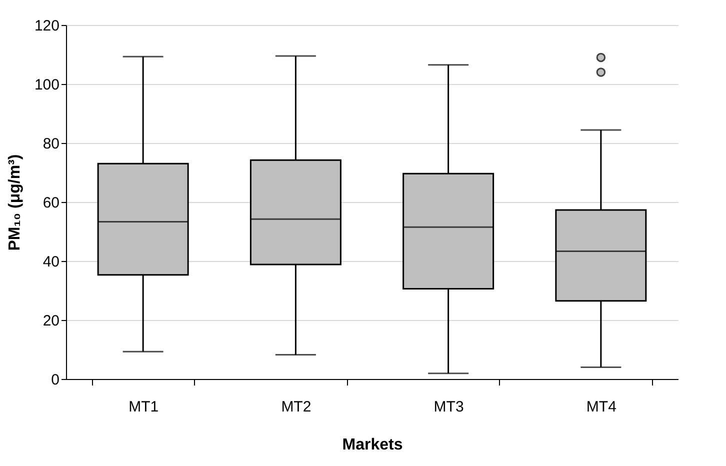  Describe the element at coordinates (47, 26) in the screenshot. I see `y-tick-label: 120` at that location.